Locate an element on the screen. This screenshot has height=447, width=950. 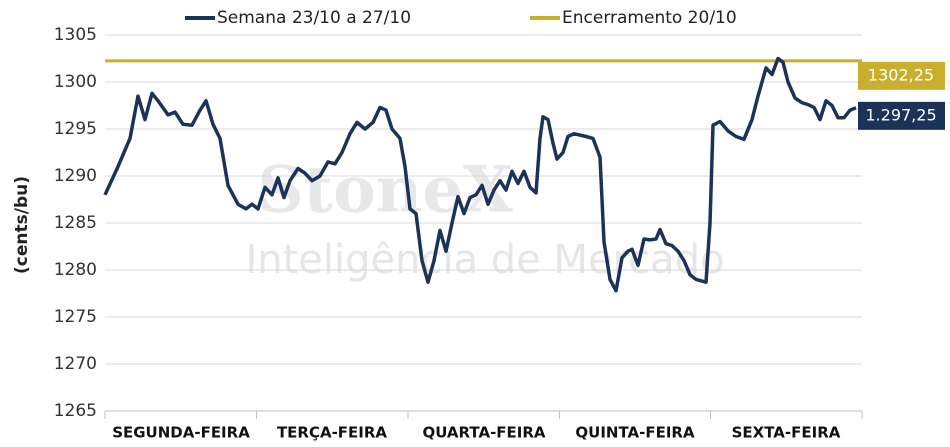
legend-label: Encerramento 20/10 is located at coordinates (649, 18).